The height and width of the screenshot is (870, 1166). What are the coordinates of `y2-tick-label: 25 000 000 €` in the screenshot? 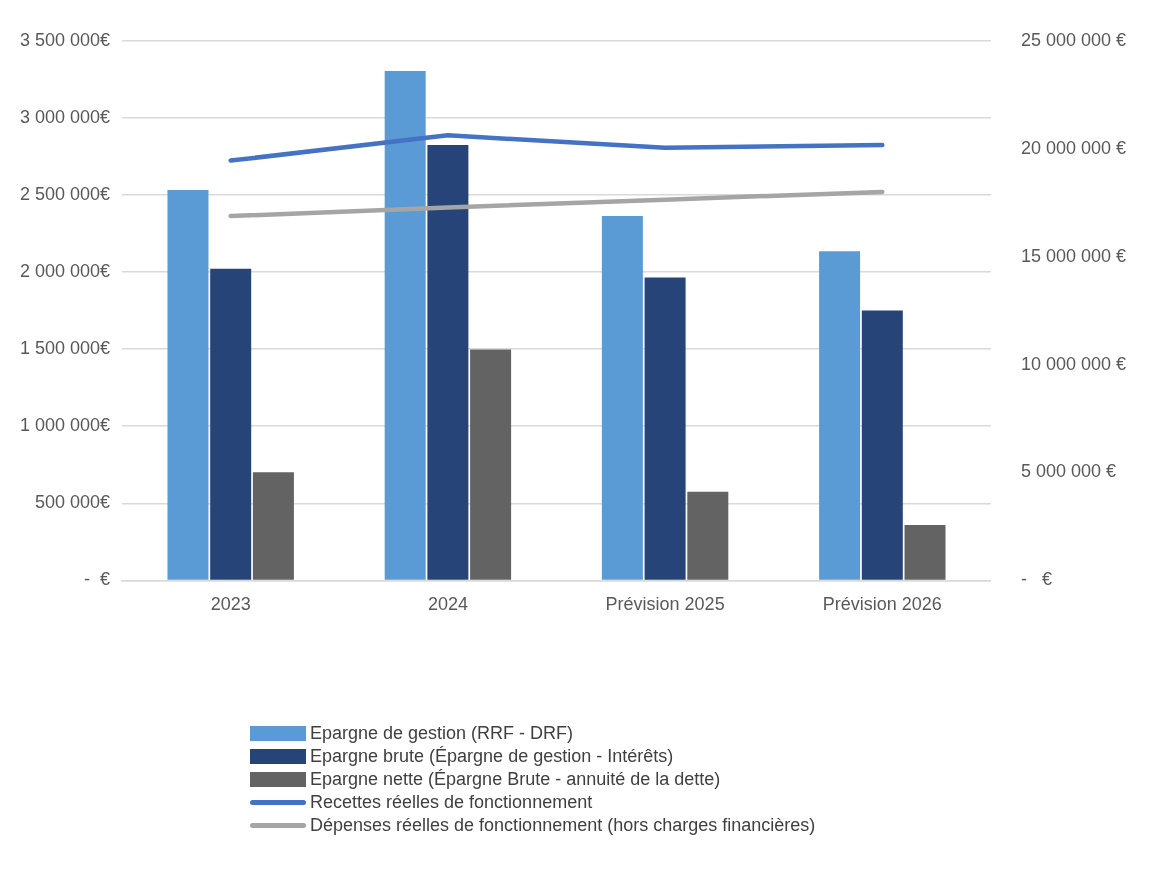 It's located at (1073, 39).